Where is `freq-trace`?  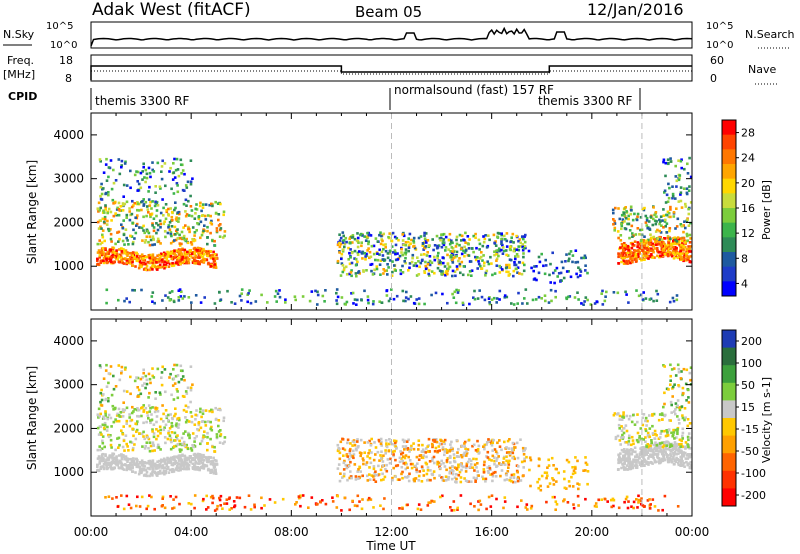
freq-trace is located at coordinates (391, 72).